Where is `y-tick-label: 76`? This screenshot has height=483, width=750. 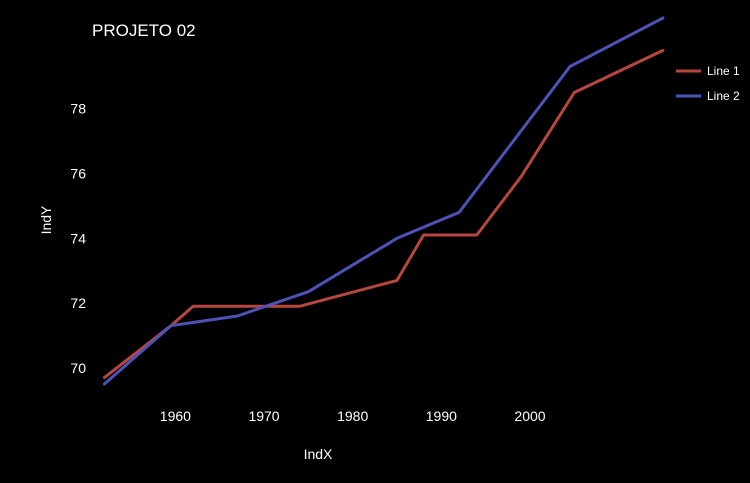 y-tick-label: 76 is located at coordinates (78, 173).